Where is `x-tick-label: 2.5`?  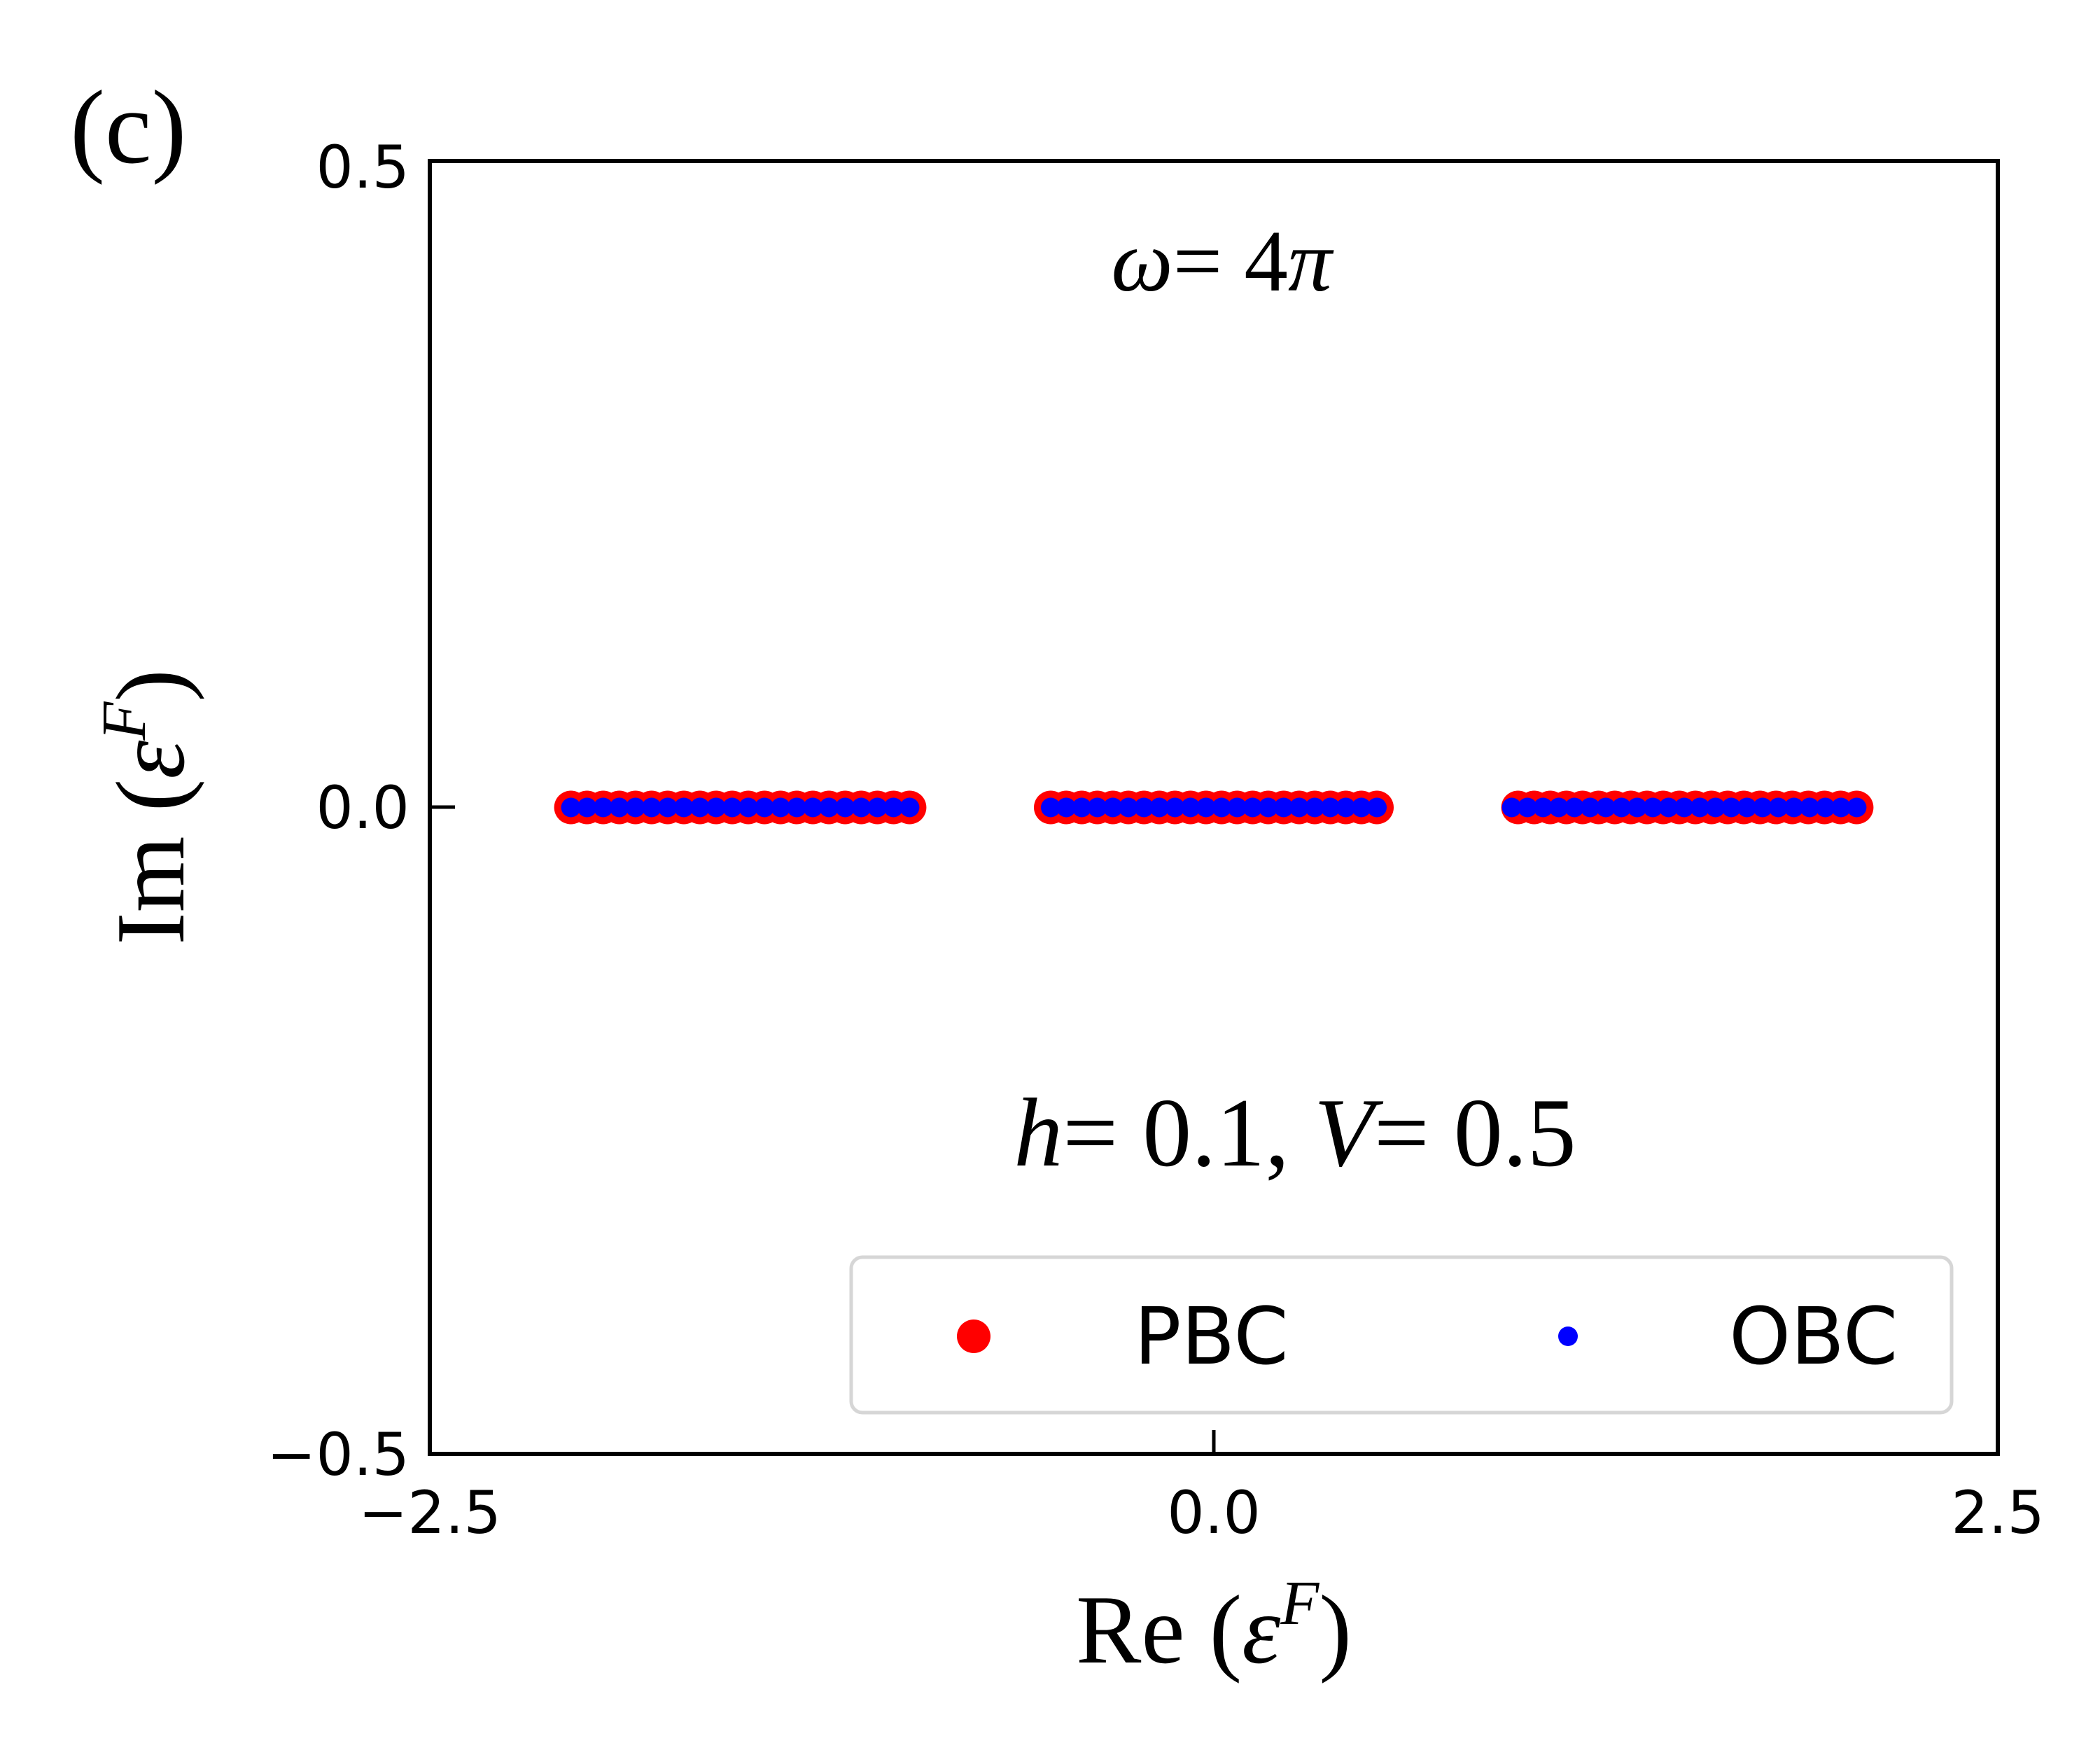 x-tick-label: 2.5 is located at coordinates (1998, 1512).